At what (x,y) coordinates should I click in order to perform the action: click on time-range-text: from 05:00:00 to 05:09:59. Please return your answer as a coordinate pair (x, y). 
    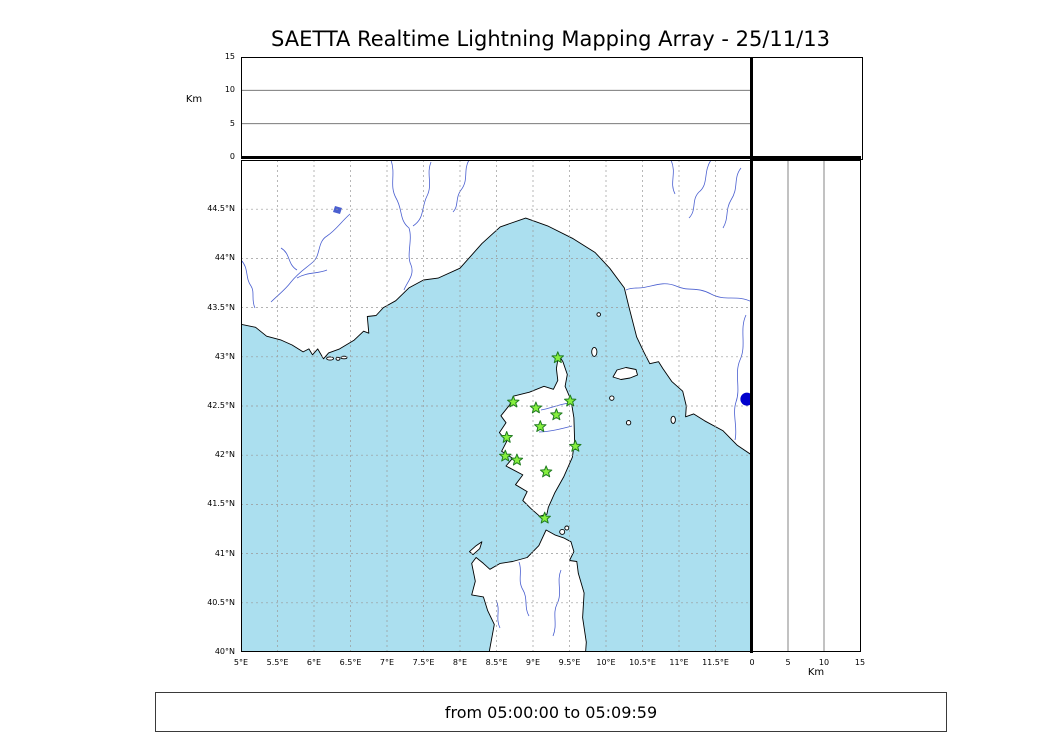
    Looking at the image, I should click on (551, 712).